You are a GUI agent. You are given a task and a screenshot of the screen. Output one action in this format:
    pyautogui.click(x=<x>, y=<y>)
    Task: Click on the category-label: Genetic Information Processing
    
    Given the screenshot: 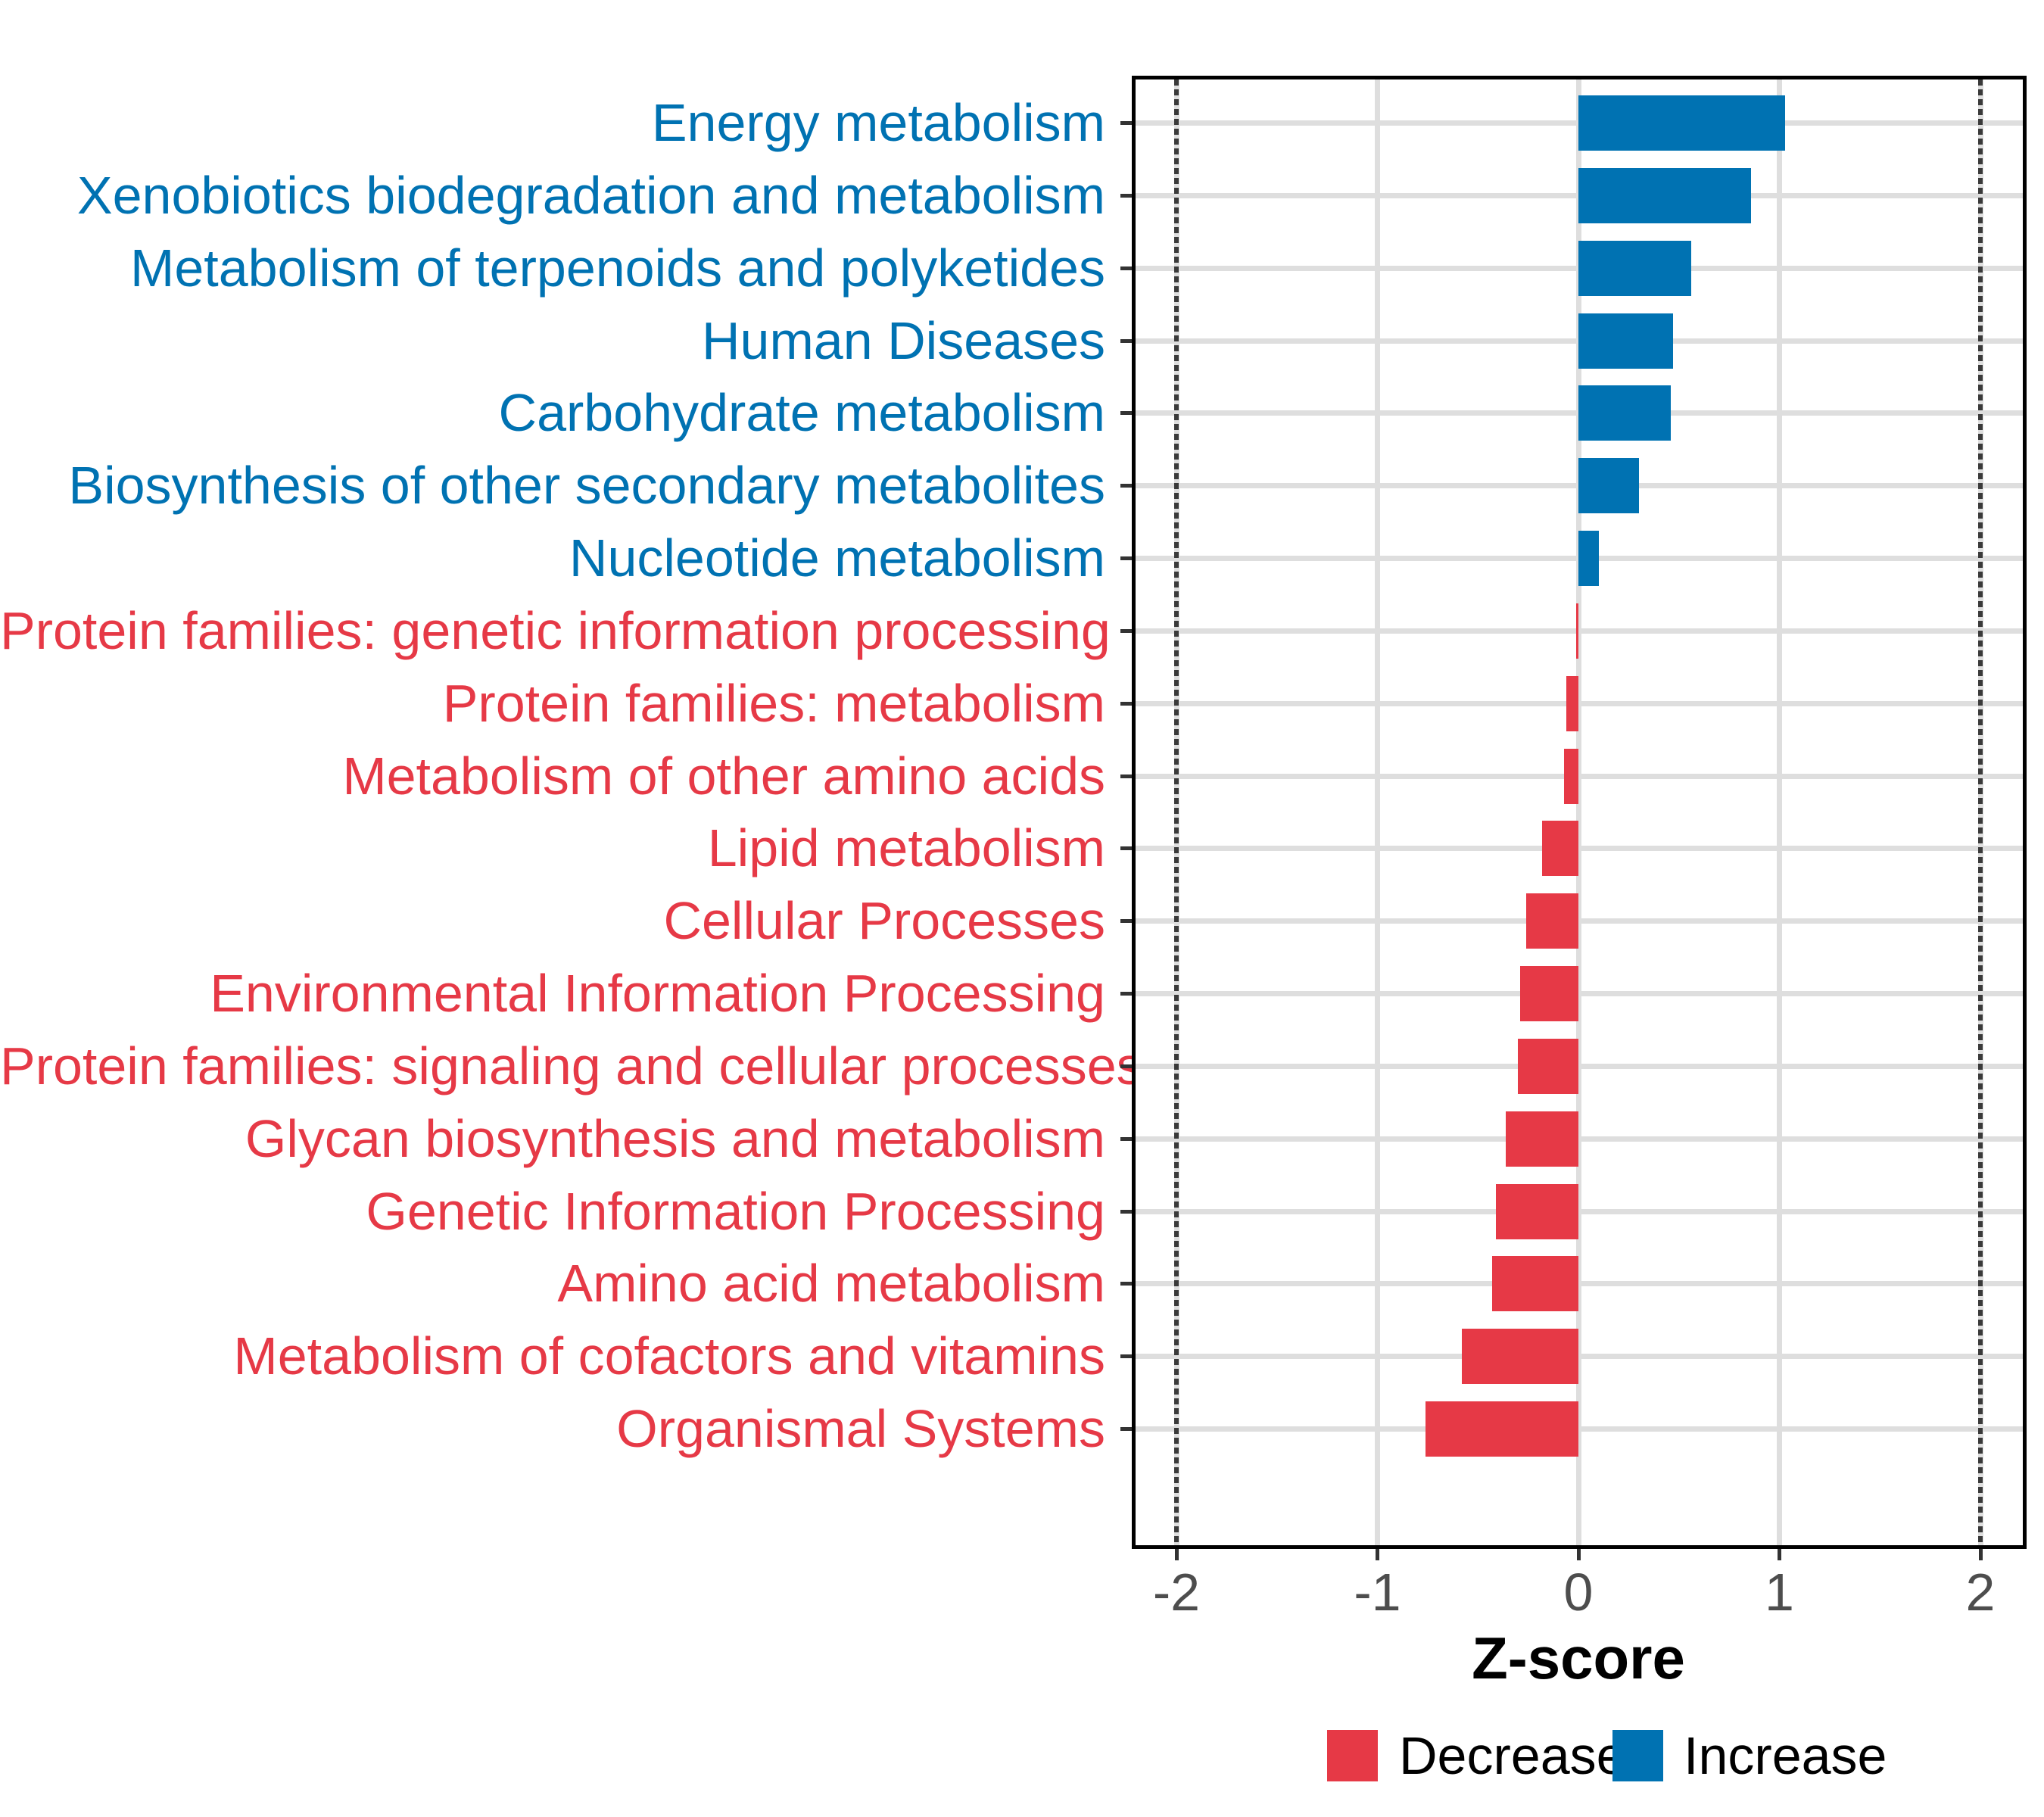 What is the action you would take?
    pyautogui.click(x=735, y=1211)
    